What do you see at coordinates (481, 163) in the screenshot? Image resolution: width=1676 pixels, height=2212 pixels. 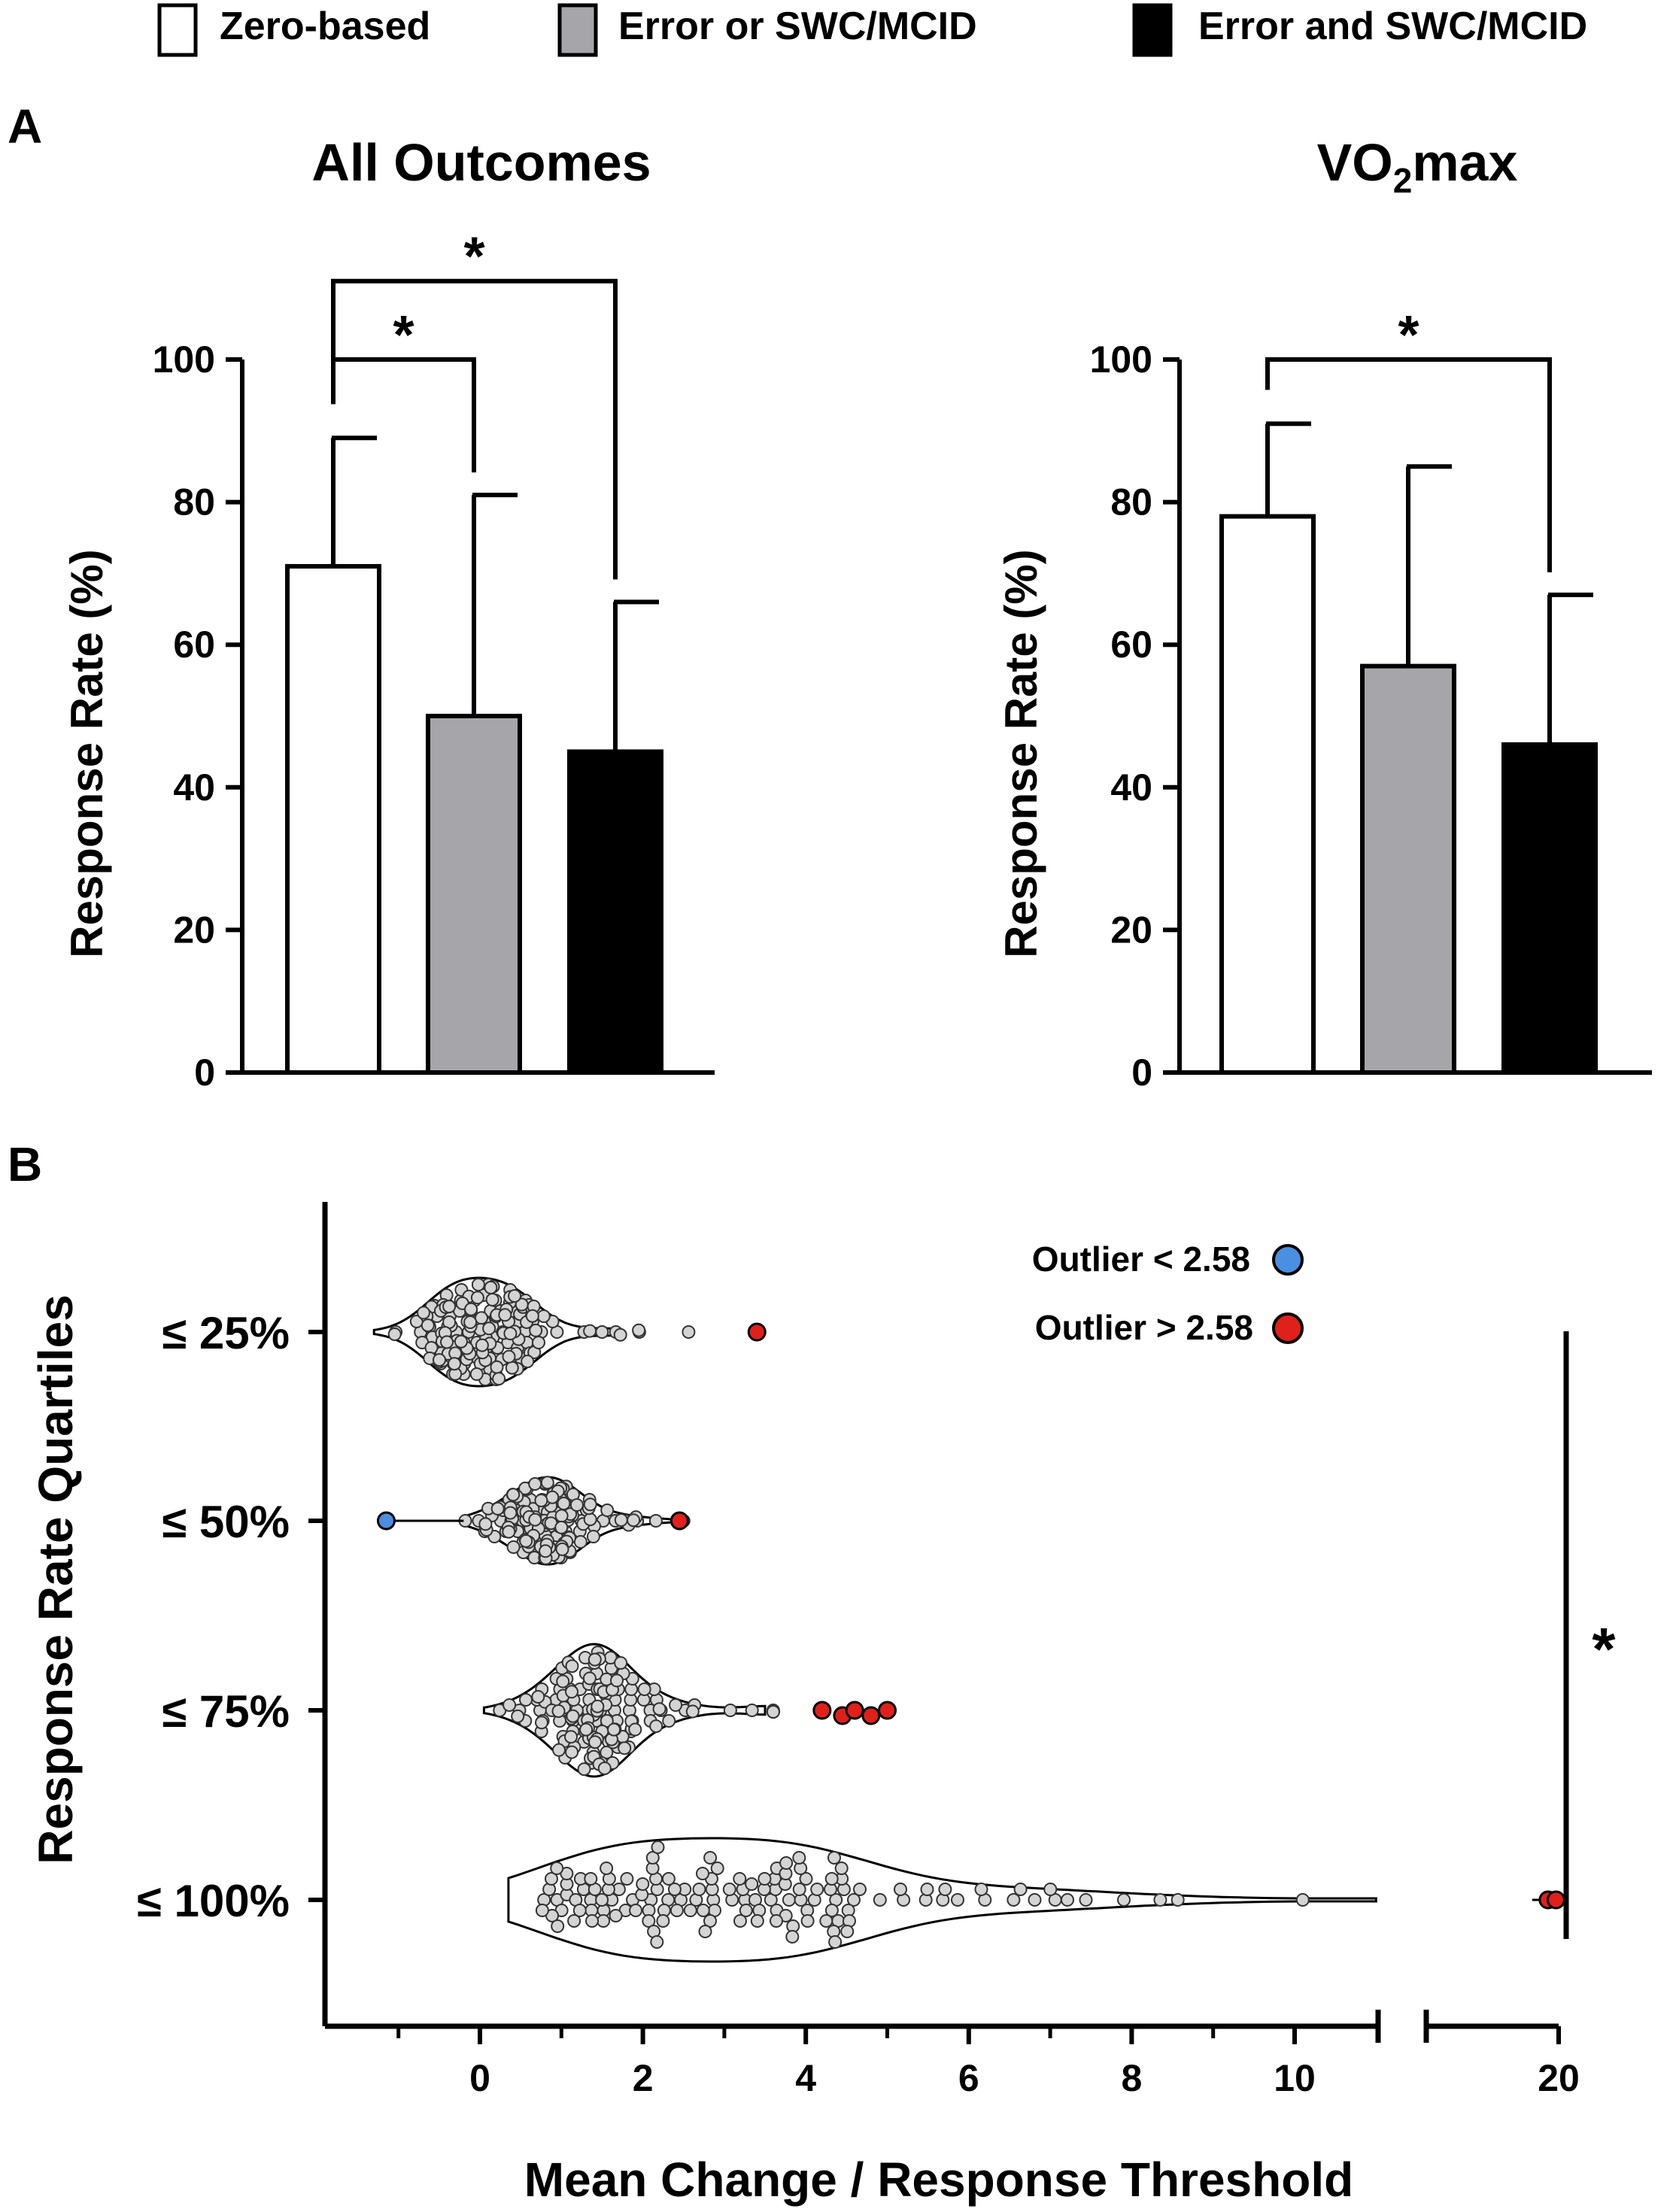 I see `chart-title: All Outcomes` at bounding box center [481, 163].